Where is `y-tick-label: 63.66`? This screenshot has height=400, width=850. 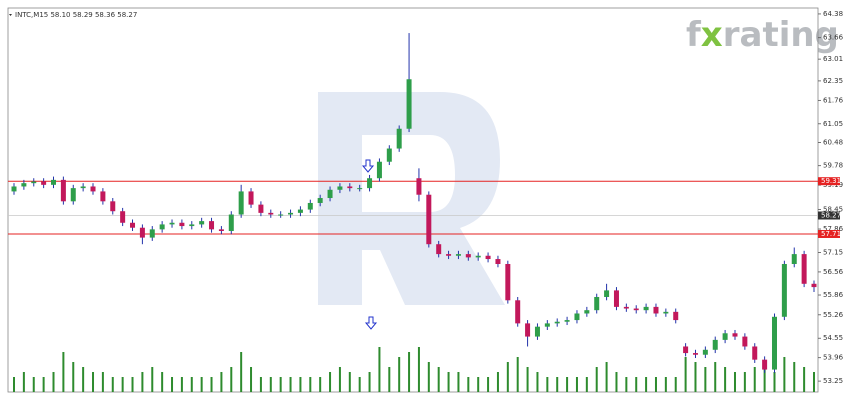 y-tick-label: 63.66 is located at coordinates (833, 38).